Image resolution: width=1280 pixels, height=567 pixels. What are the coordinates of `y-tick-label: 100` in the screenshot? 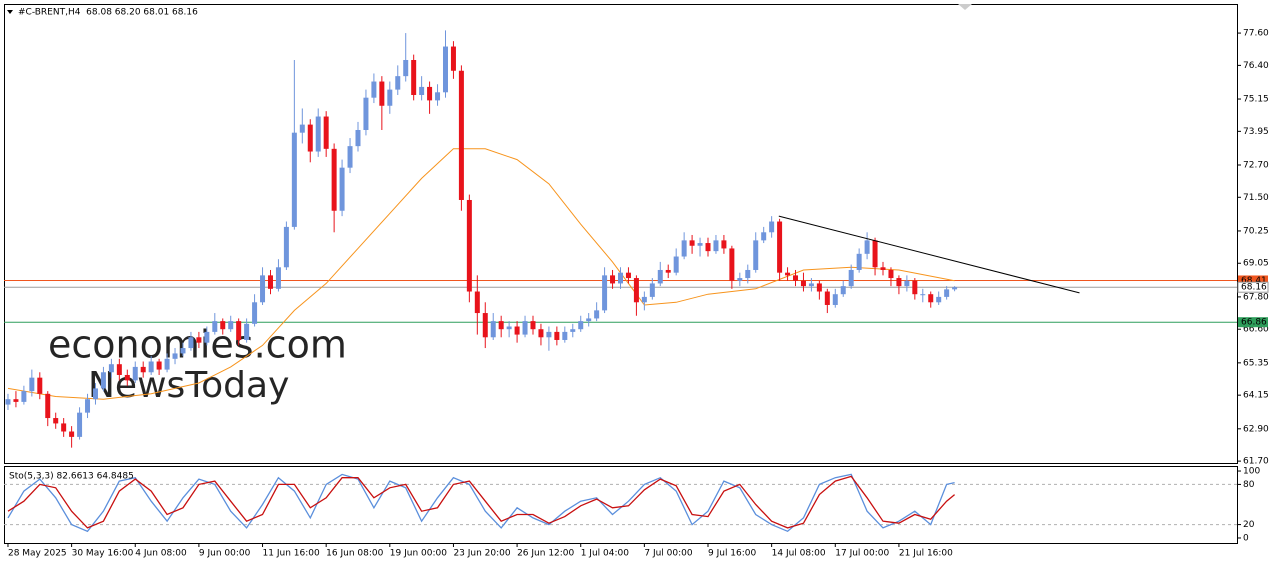 It's located at (1251, 472).